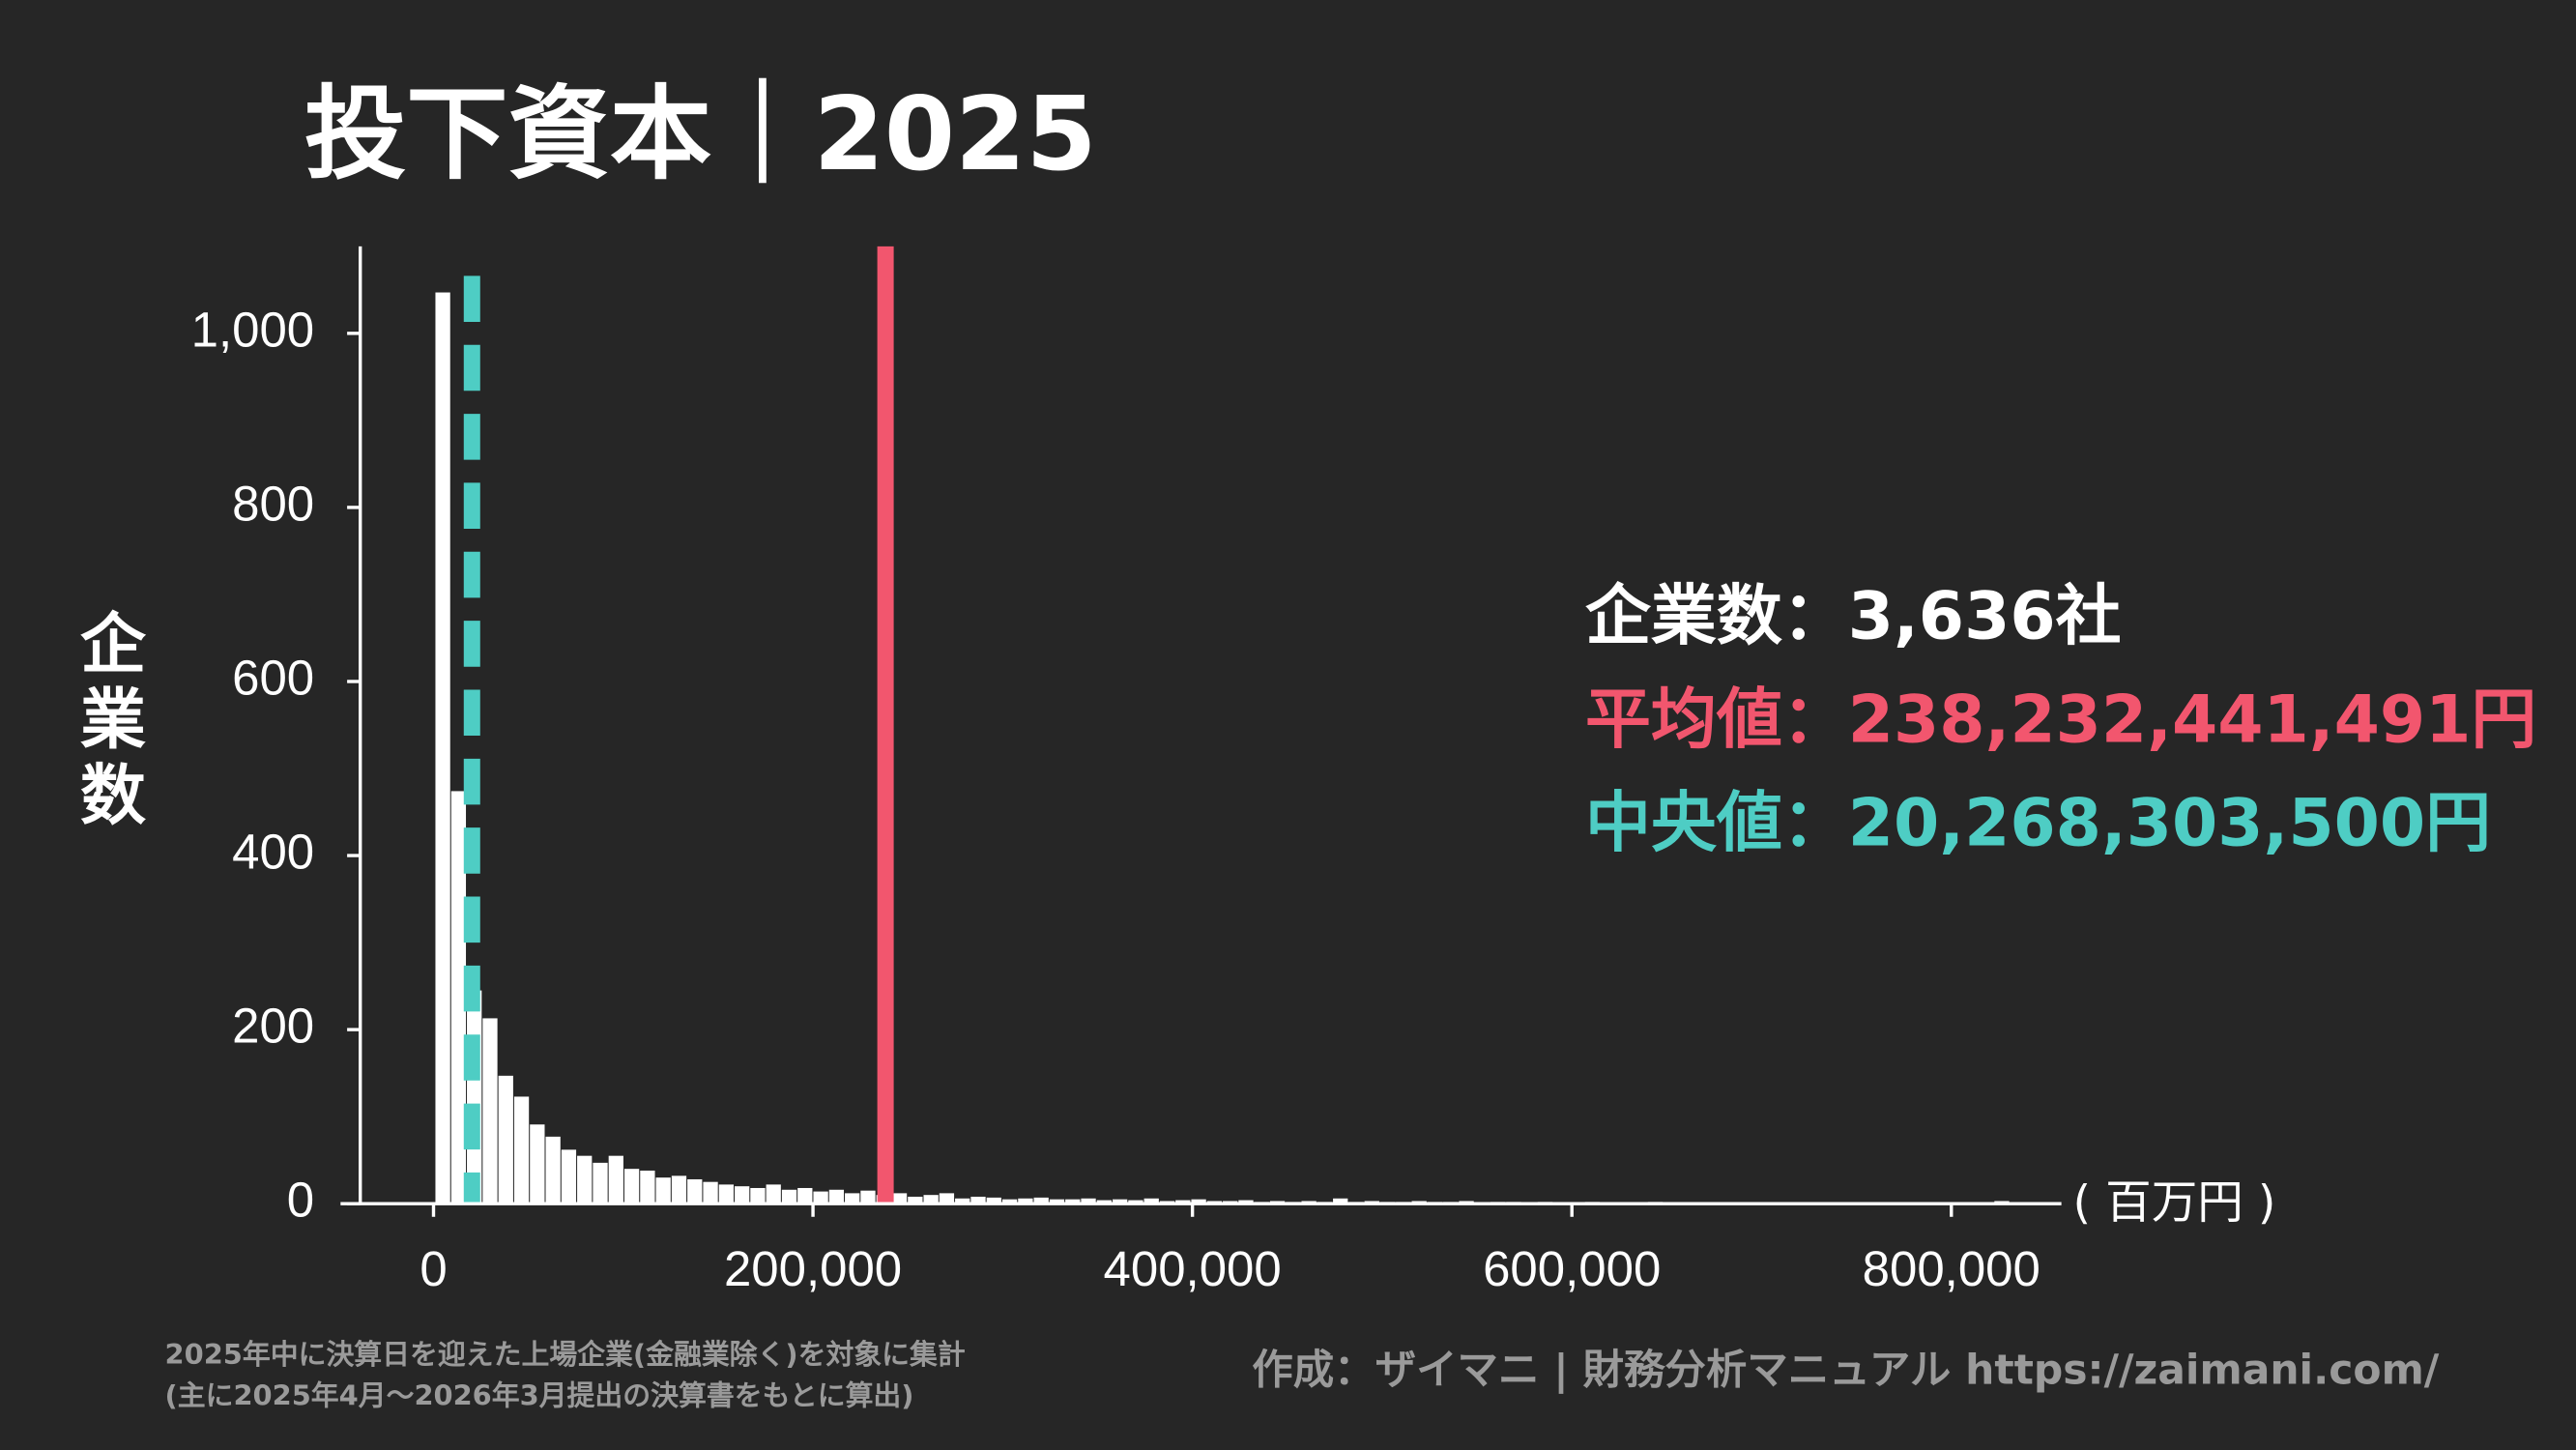  I want to click on x-tick-label: 600,000, so click(1572, 1268).